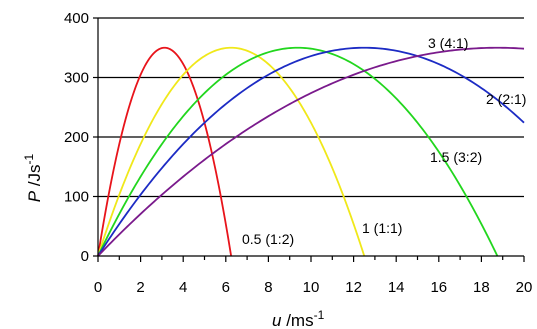 This screenshot has height=329, width=537. I want to click on y-axis-unit: /Js, so click(34, 177).